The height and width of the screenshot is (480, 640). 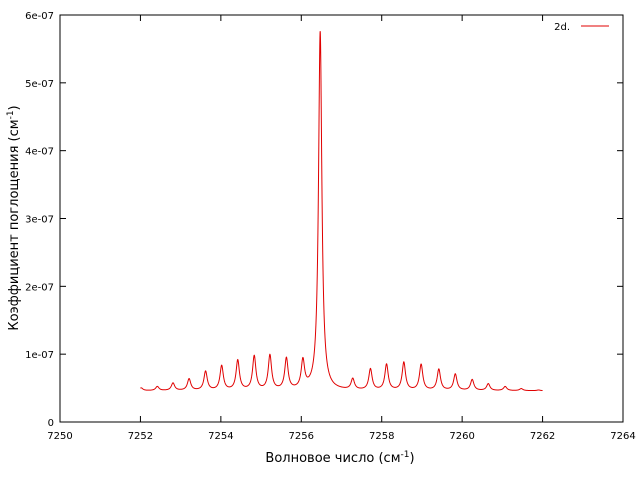 I want to click on y-tick-label: 3e-07, so click(x=39, y=220).